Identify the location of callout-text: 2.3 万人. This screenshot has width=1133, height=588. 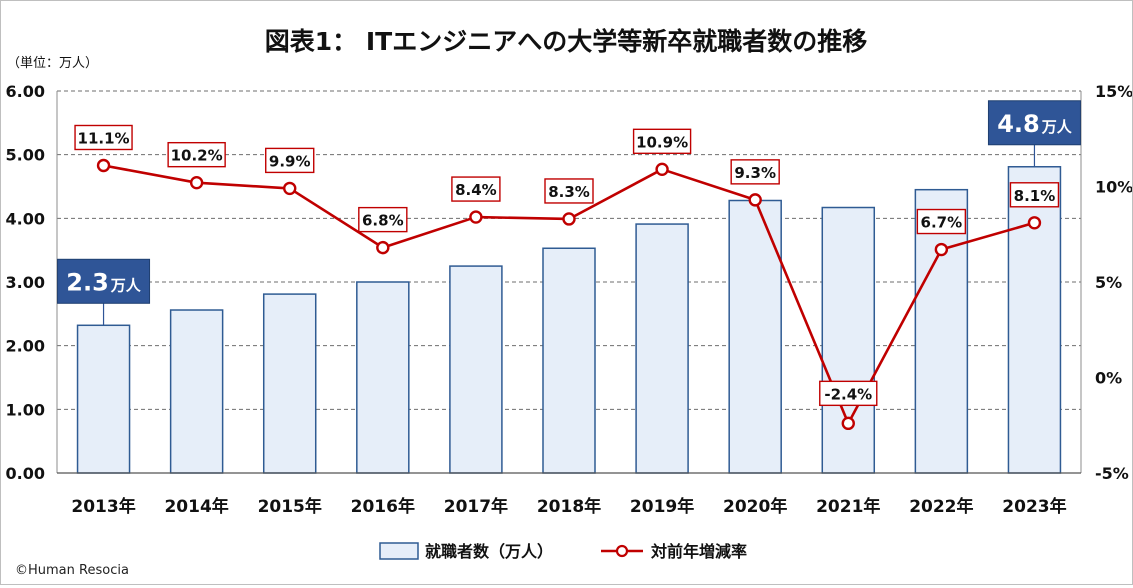
(104, 282).